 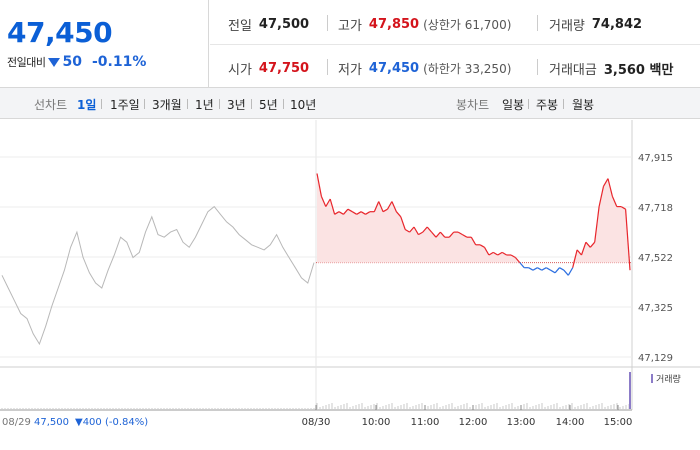 I want to click on volume-legend-label: 거래량, so click(x=668, y=379).